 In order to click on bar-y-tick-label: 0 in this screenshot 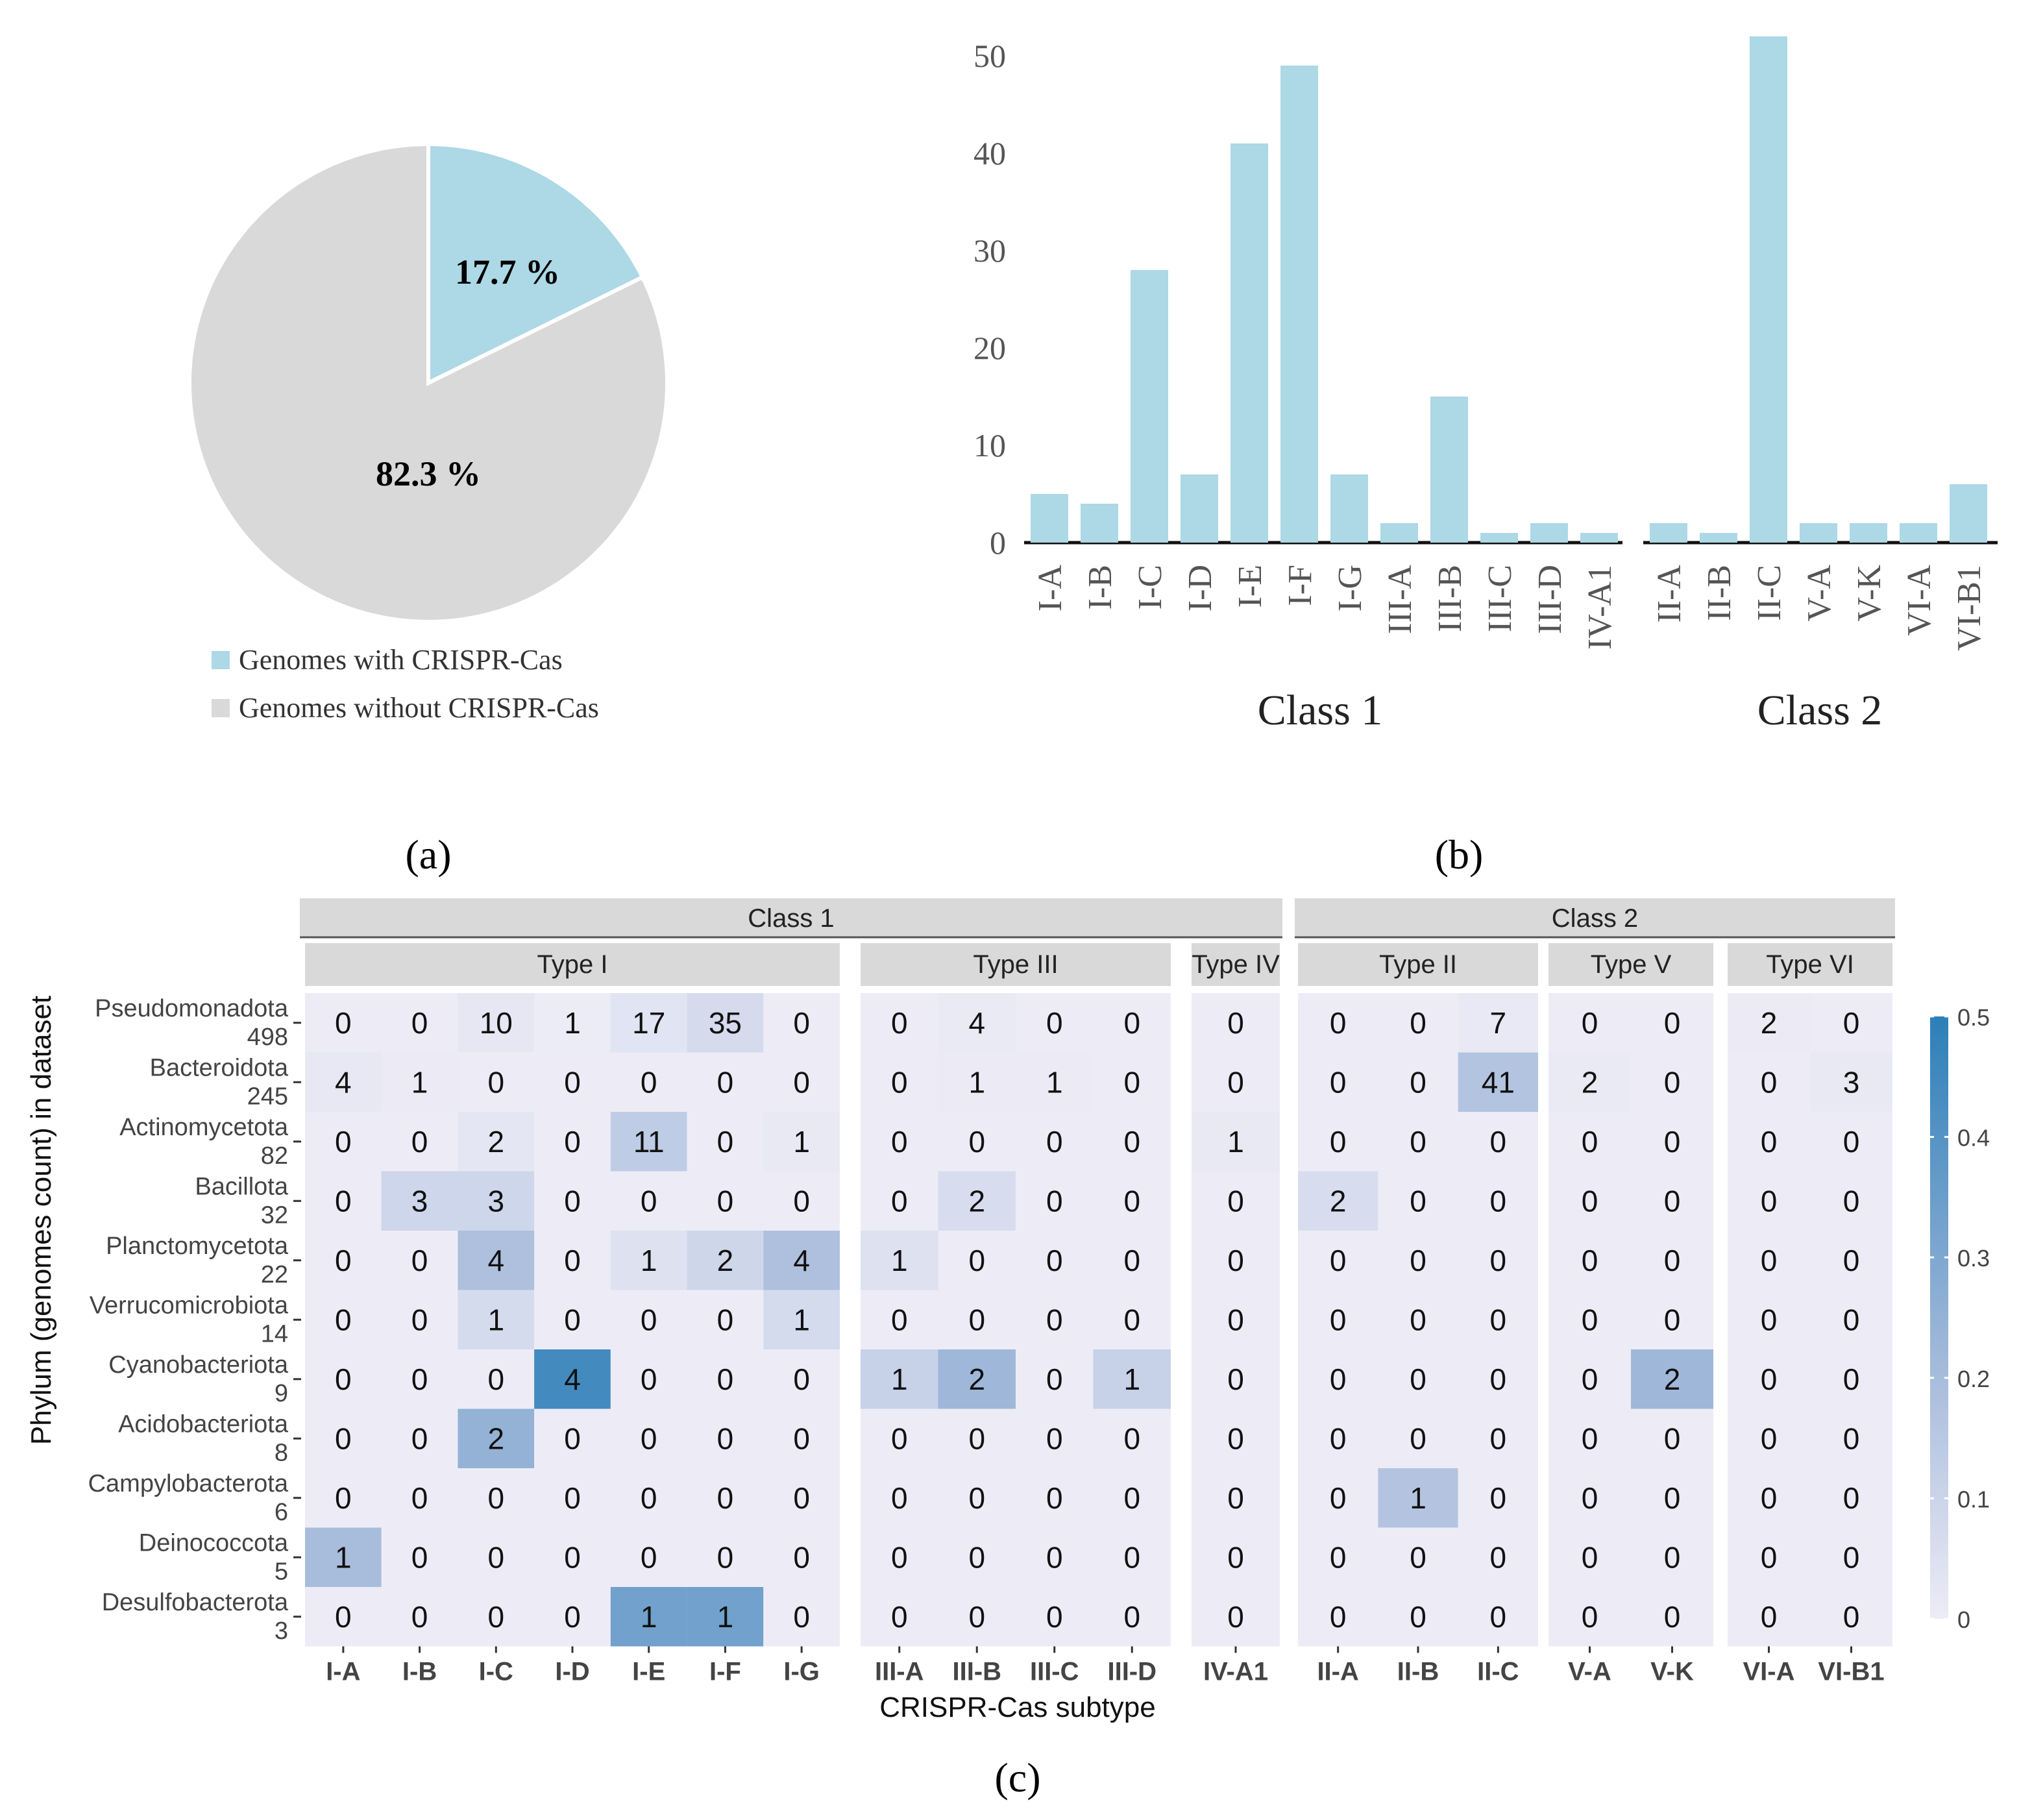, I will do `click(998, 543)`.